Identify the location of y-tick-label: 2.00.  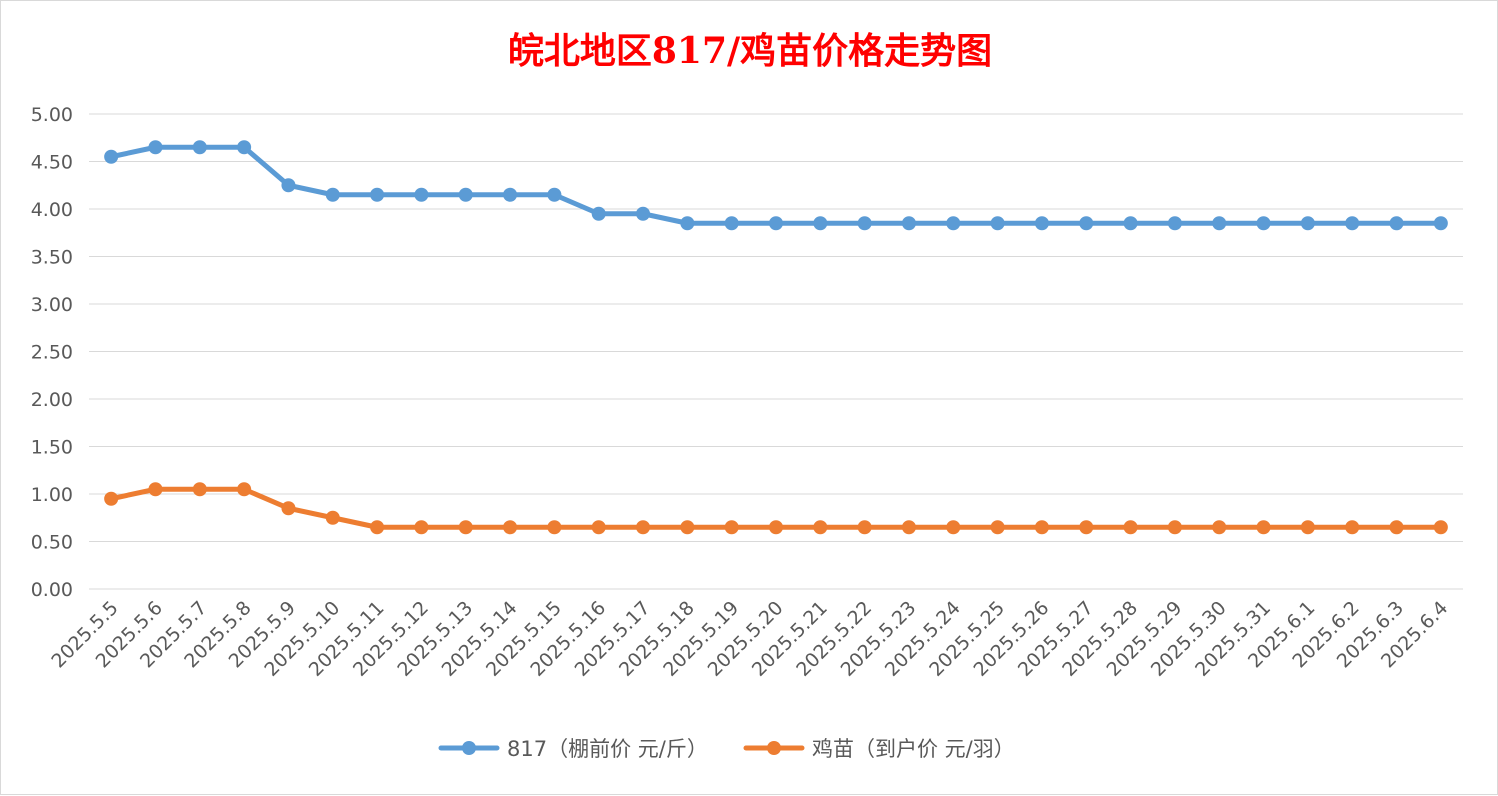
(52, 400).